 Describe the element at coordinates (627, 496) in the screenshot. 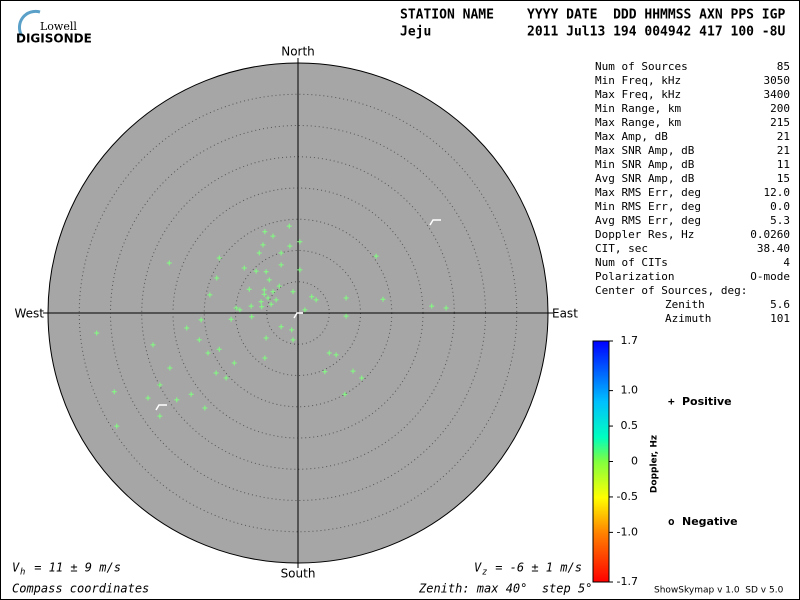

I see `colorbar-tick-label: -0.5` at that location.